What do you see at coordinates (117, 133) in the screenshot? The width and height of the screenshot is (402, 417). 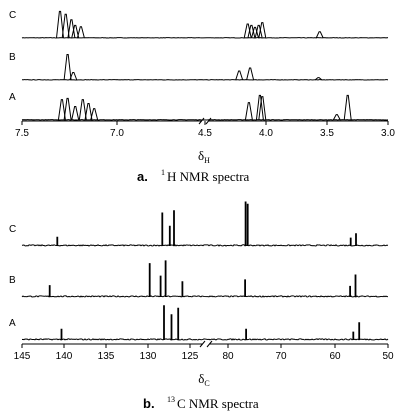 I see `x-tick-label: 7.0` at bounding box center [117, 133].